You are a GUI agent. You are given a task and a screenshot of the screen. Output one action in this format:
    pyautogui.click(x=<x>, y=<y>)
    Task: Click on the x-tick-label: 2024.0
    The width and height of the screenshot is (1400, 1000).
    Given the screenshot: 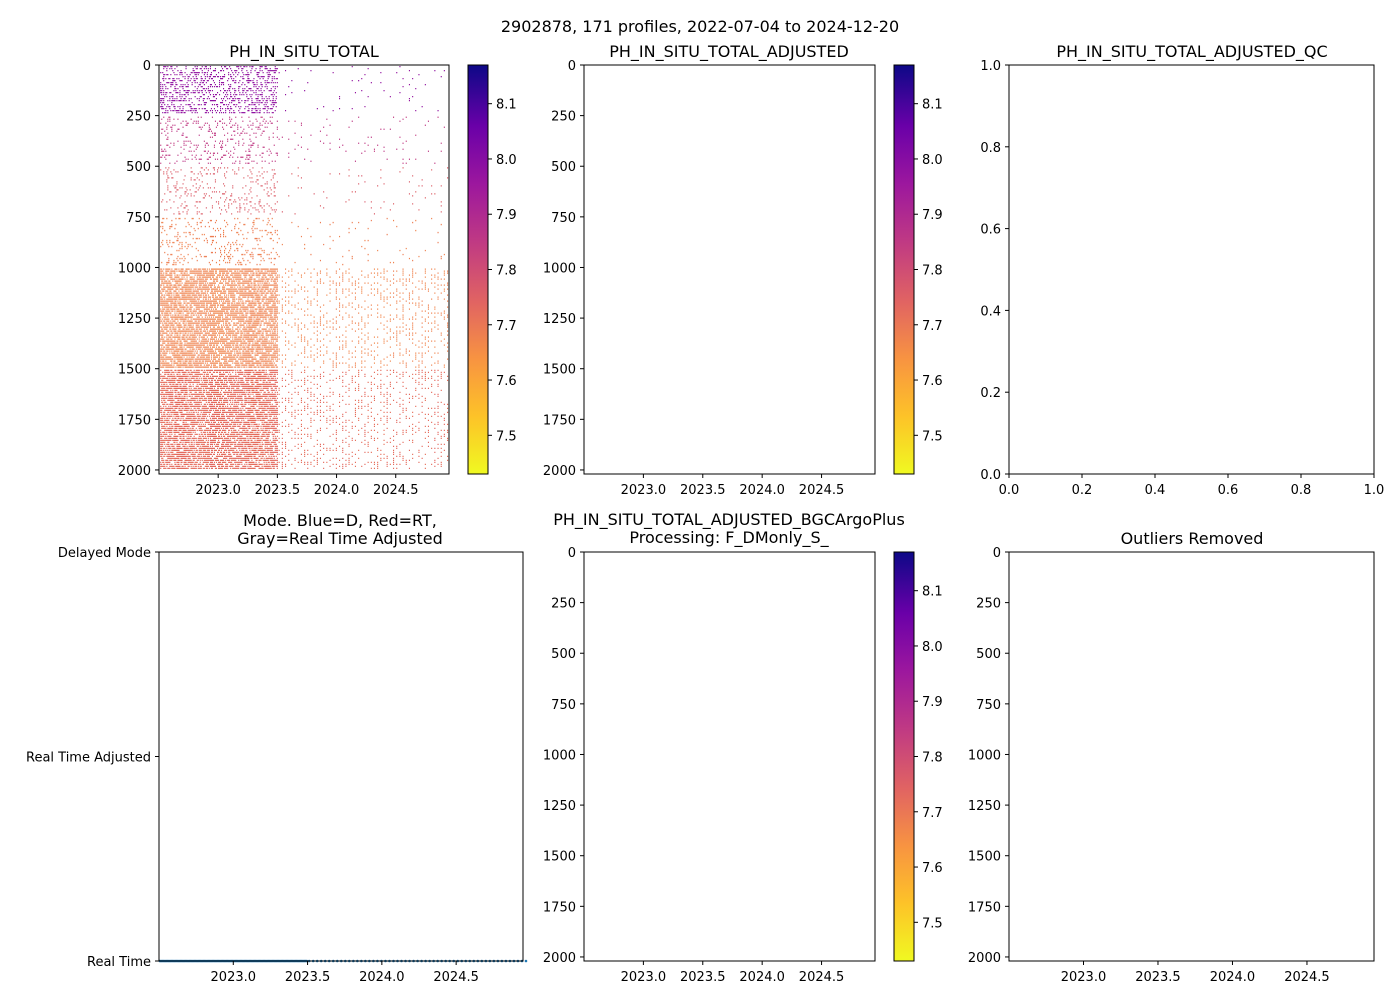 What is the action you would take?
    pyautogui.click(x=1233, y=977)
    